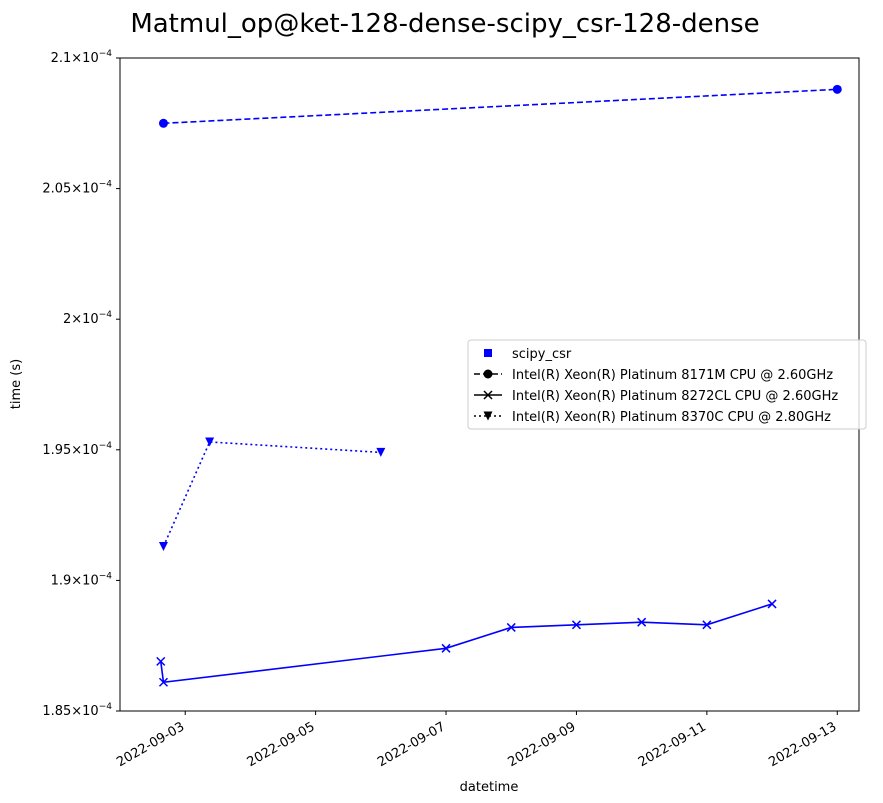  I want to click on legend-frame, so click(667, 384).